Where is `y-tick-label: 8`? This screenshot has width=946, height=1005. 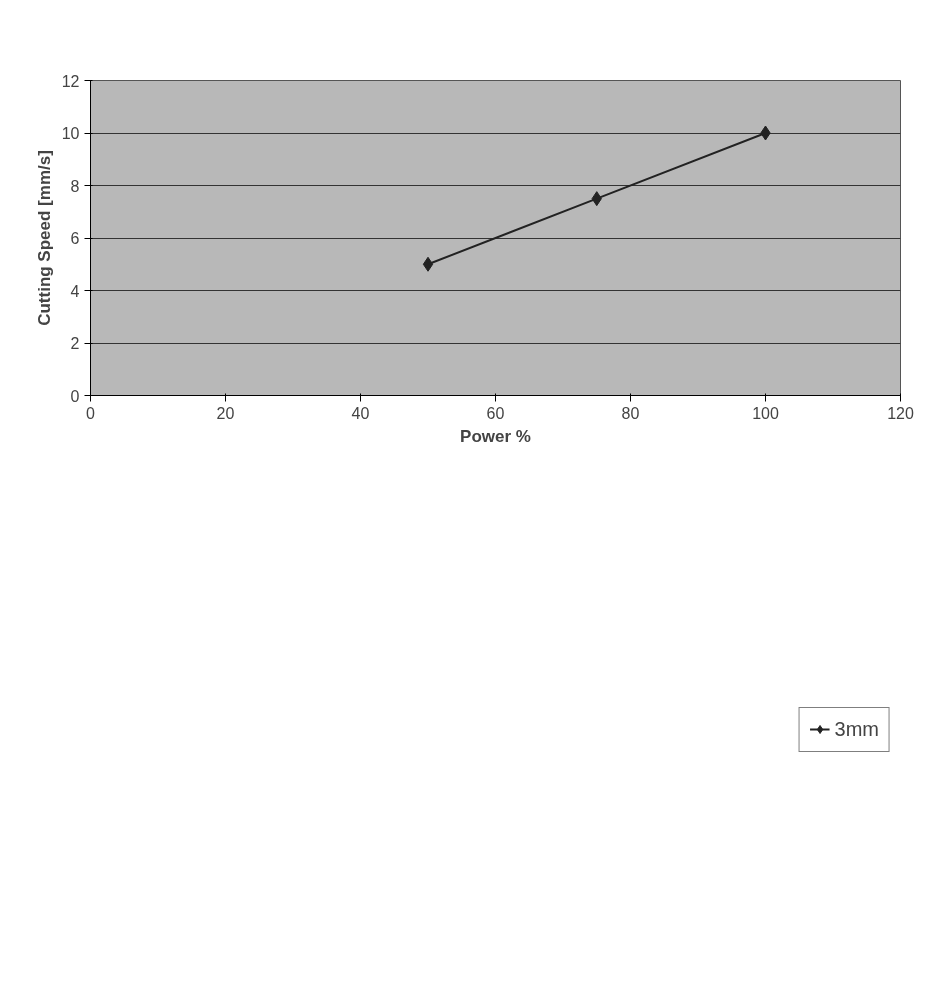
y-tick-label: 8 is located at coordinates (75, 186).